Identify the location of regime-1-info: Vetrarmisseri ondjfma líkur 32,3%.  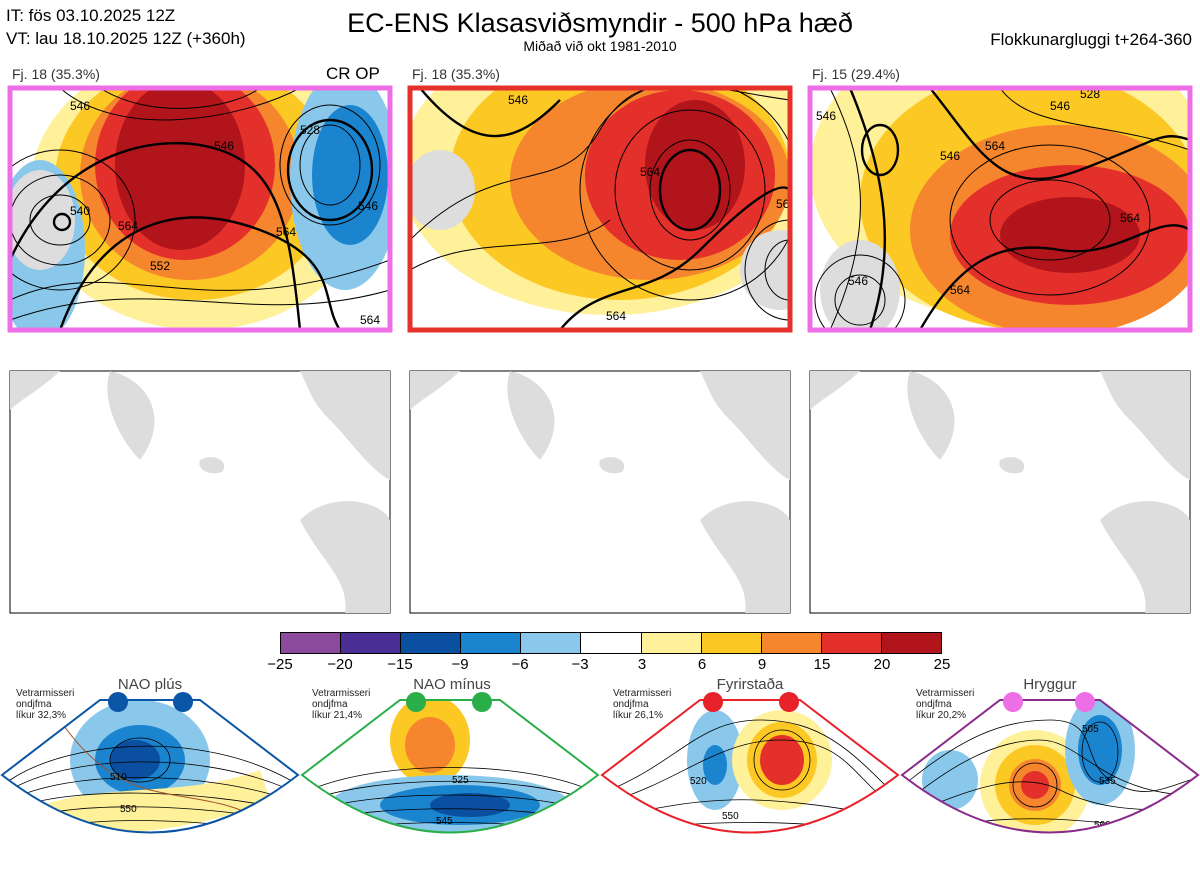
(45, 704).